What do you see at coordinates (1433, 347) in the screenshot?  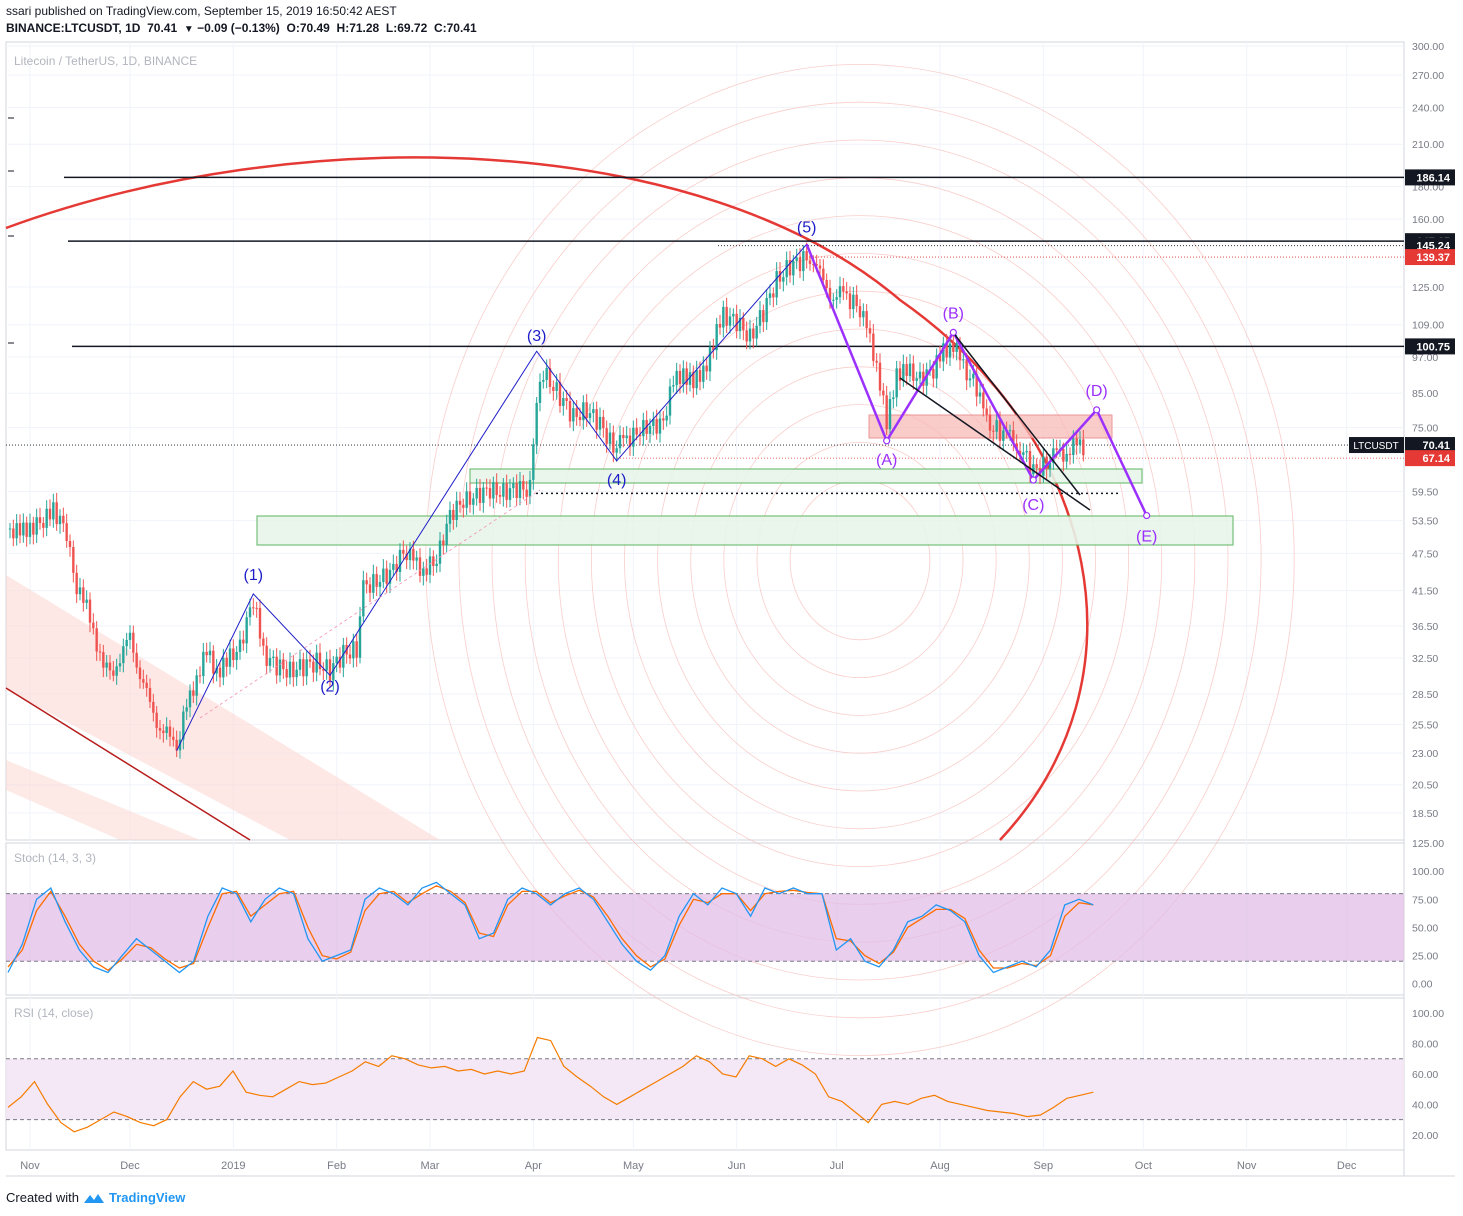 I see `price-label: 100.75` at bounding box center [1433, 347].